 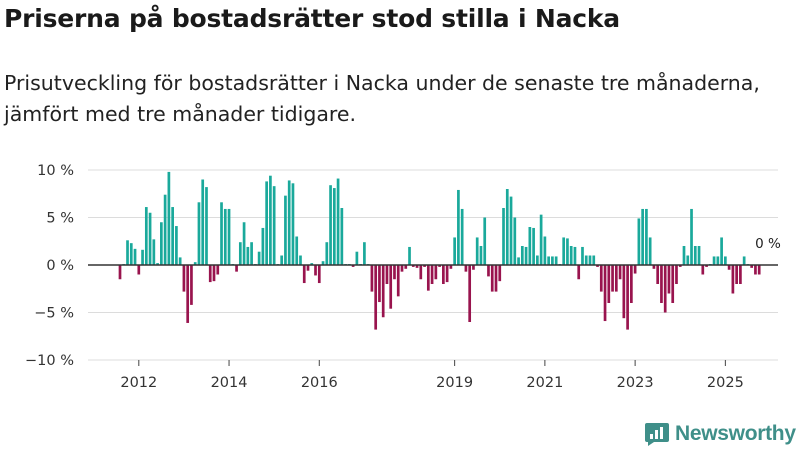 What do you see at coordinates (454, 383) in the screenshot?
I see `x-tick-label: 2019` at bounding box center [454, 383].